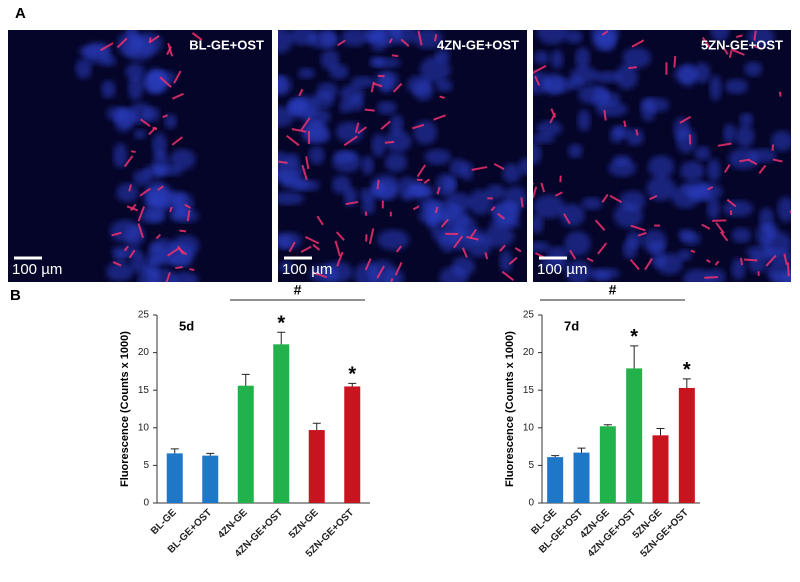 The height and width of the screenshot is (582, 800). I want to click on image-label: 4ZN-GE+OST, so click(478, 44).